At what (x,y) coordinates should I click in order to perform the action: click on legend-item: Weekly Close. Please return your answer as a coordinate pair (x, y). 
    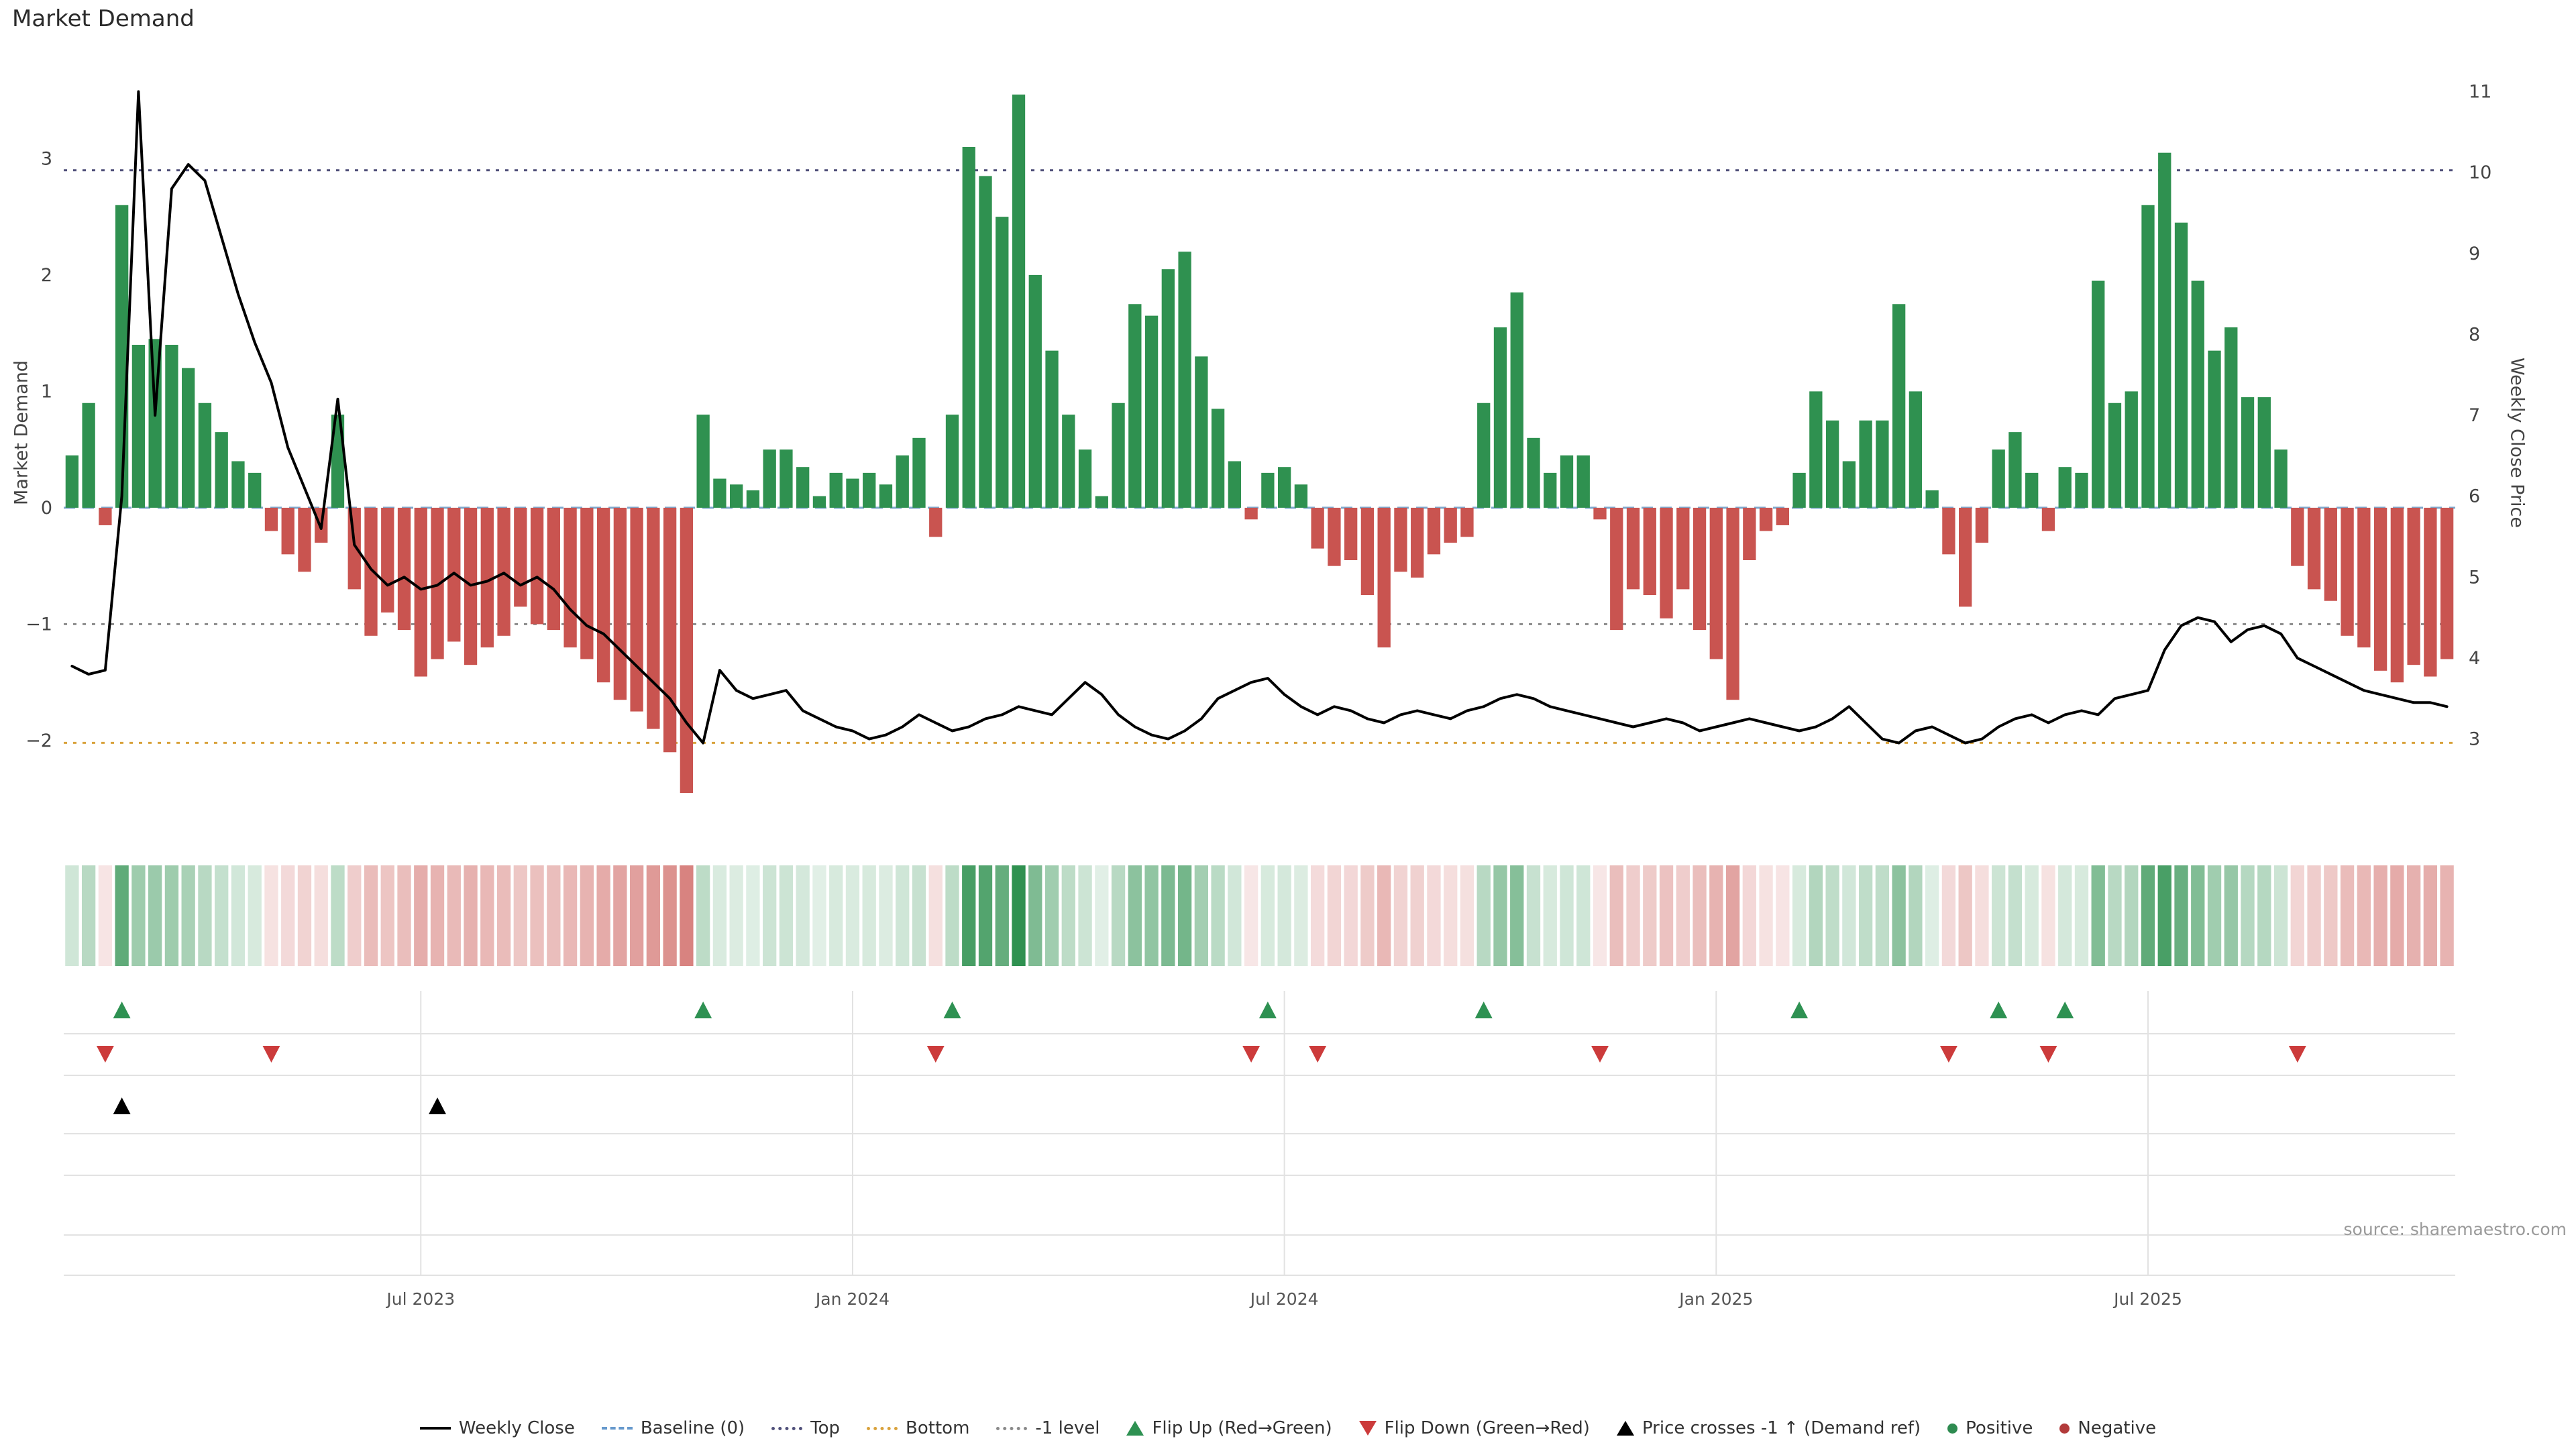
    Looking at the image, I should click on (497, 1428).